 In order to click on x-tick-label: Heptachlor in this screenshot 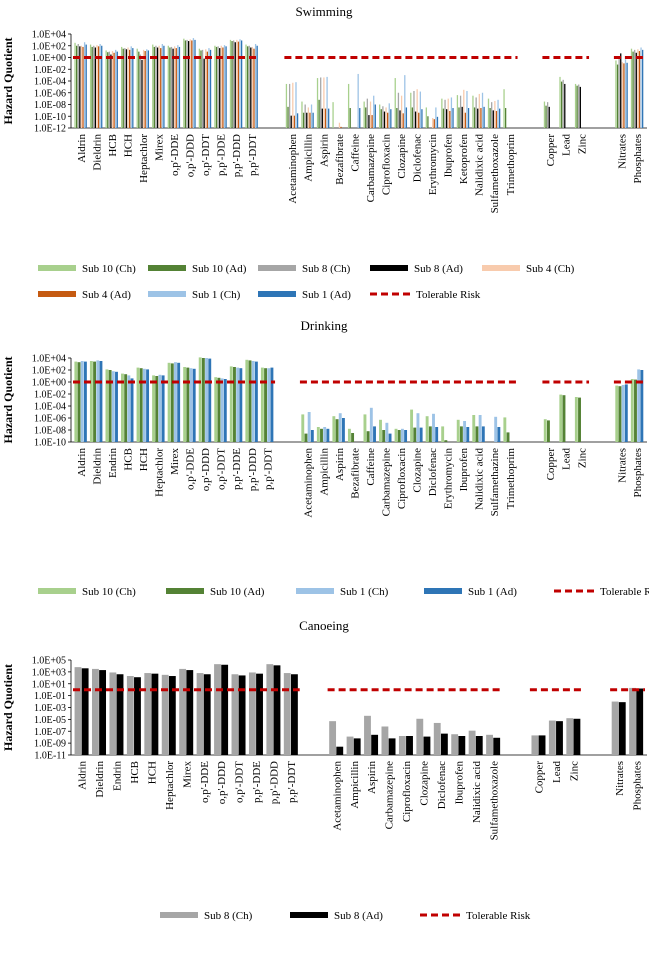, I will do `click(159, 472)`.